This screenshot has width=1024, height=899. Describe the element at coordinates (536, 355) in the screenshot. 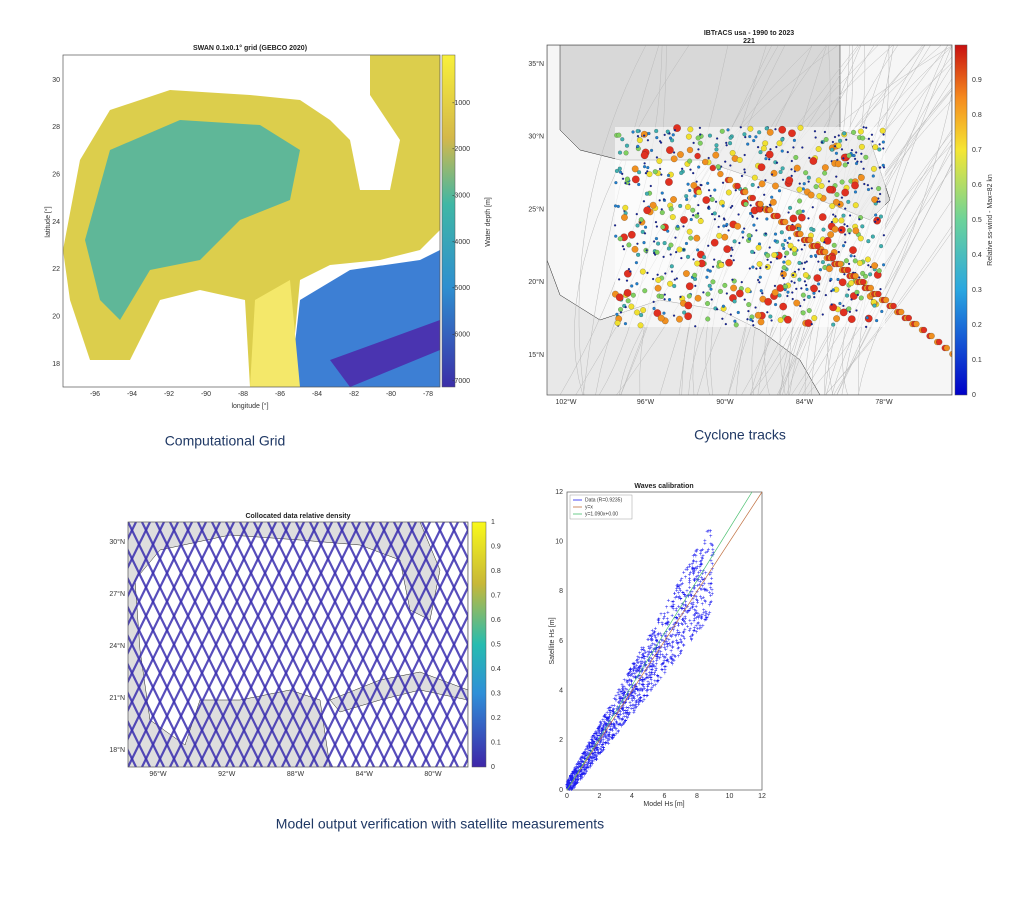

I see `y-tick-label: 15°N` at that location.